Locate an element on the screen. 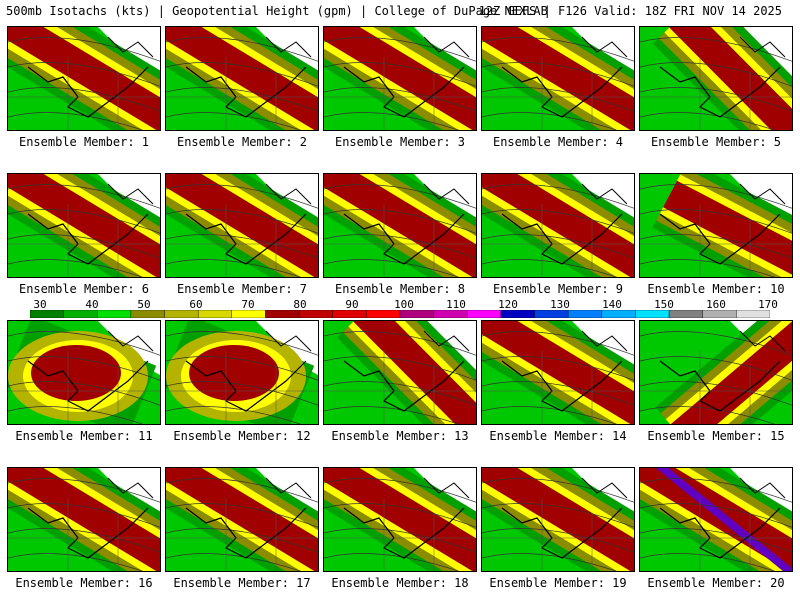 This screenshot has height=600, width=800. color-bar is located at coordinates (400, 314).